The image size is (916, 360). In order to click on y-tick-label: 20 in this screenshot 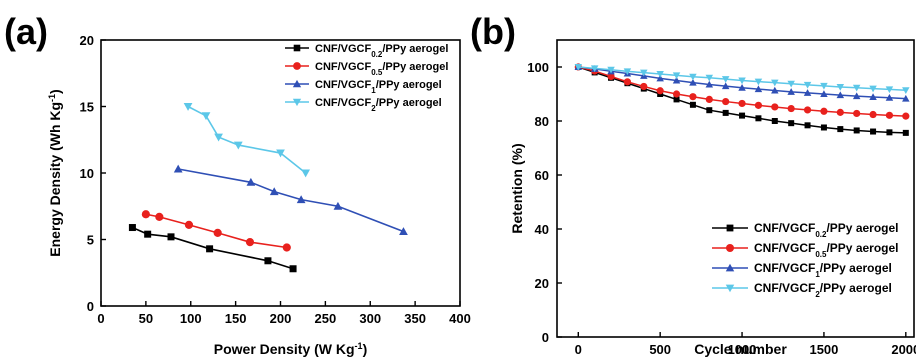, I will do `click(87, 40)`.